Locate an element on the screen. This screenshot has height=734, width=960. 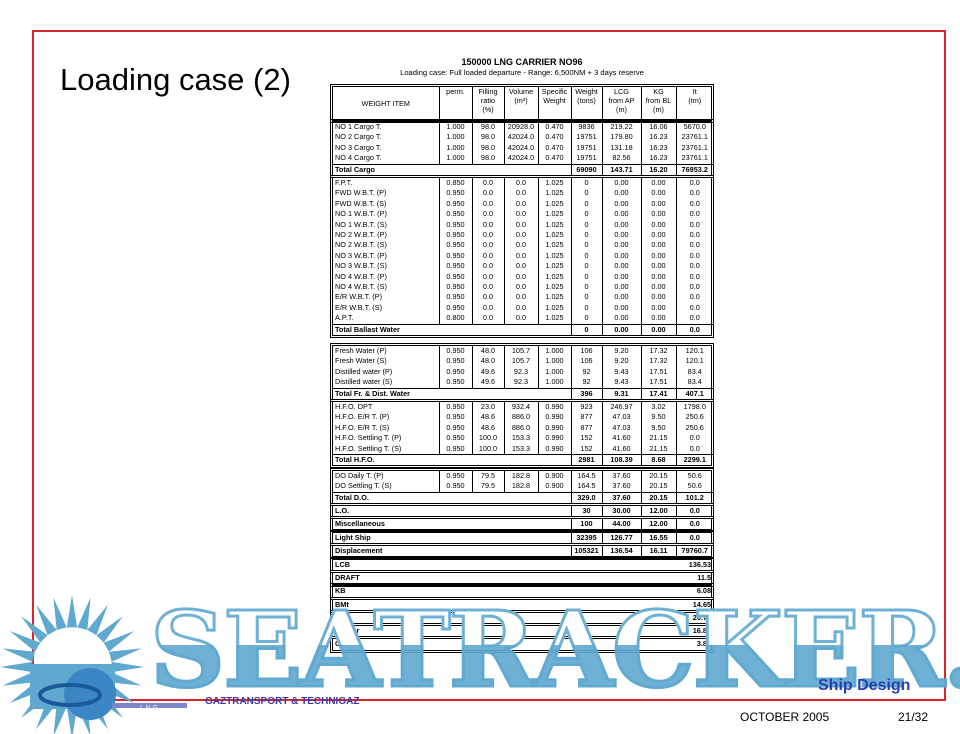
header-line: ratio is located at coordinates (488, 100).